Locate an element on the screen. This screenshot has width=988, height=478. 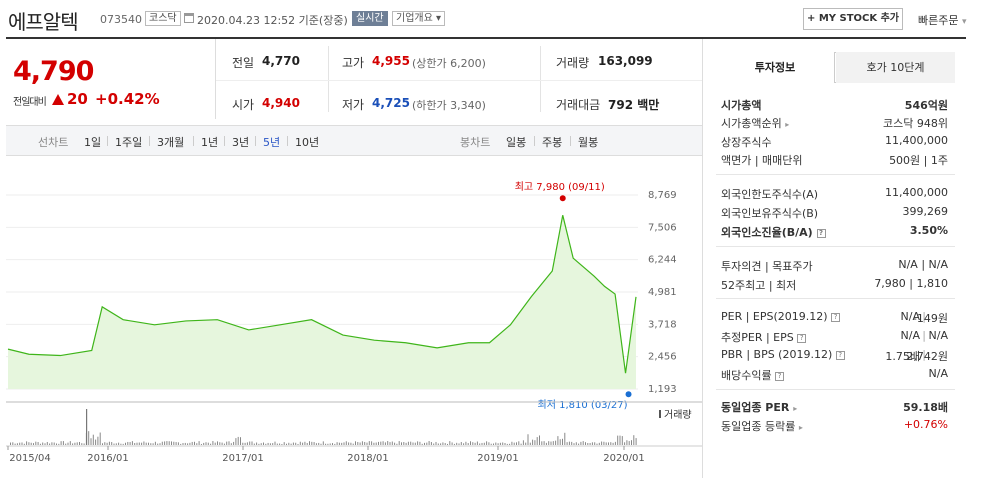
quote-datetime: 2020.04.23 12:52 기준(장중) is located at coordinates (272, 20).